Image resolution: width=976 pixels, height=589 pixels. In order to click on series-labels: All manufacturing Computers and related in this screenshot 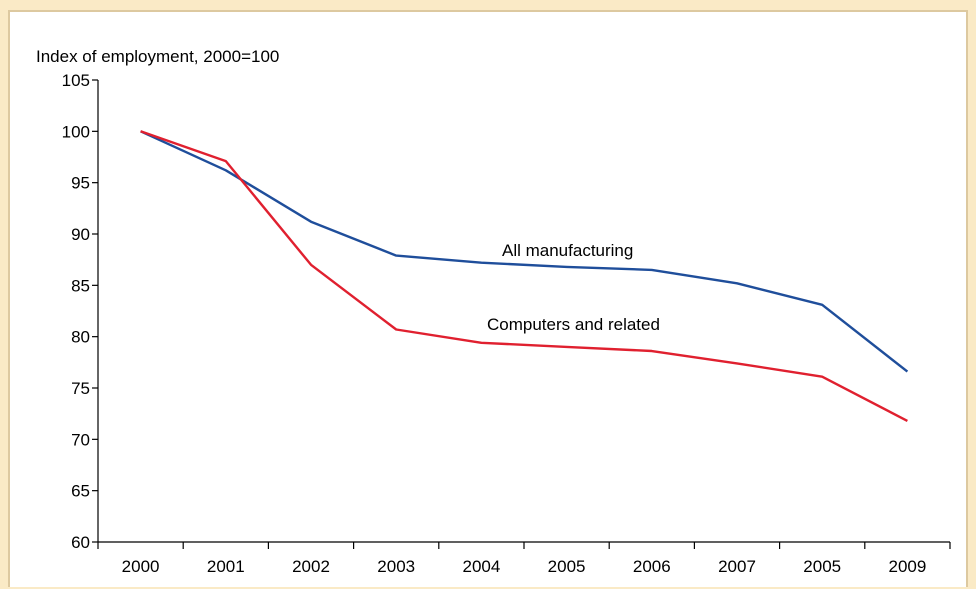, I will do `click(573, 287)`.